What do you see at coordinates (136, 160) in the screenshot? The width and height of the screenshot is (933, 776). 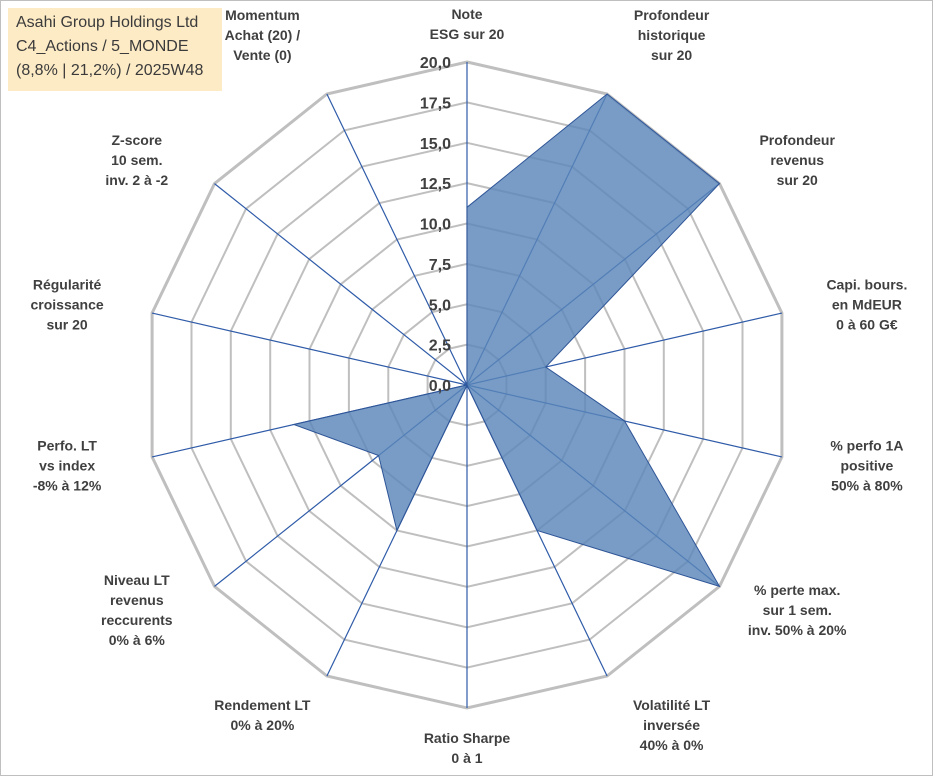 I see `axis-label-13: Z-score 10 sem. inv. 2 à -2` at bounding box center [136, 160].